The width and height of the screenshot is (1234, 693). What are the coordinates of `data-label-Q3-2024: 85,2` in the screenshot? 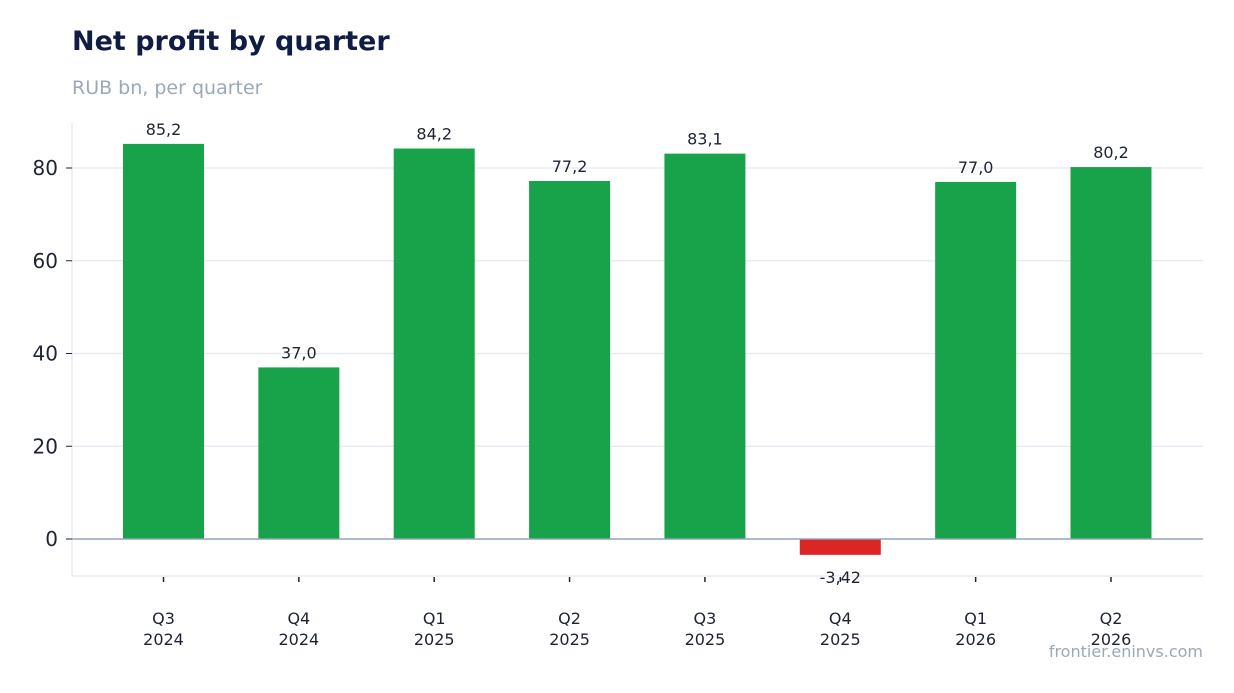 It's located at (164, 129).